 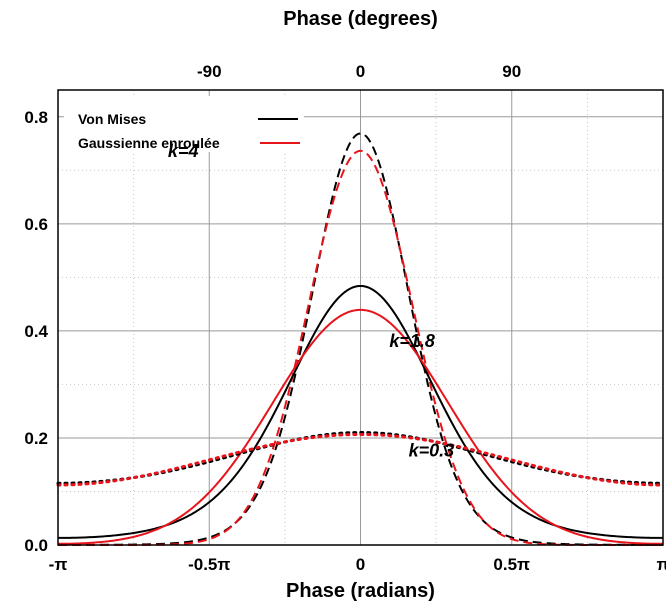 I want to click on x-tick-label: -π, so click(x=58, y=564).